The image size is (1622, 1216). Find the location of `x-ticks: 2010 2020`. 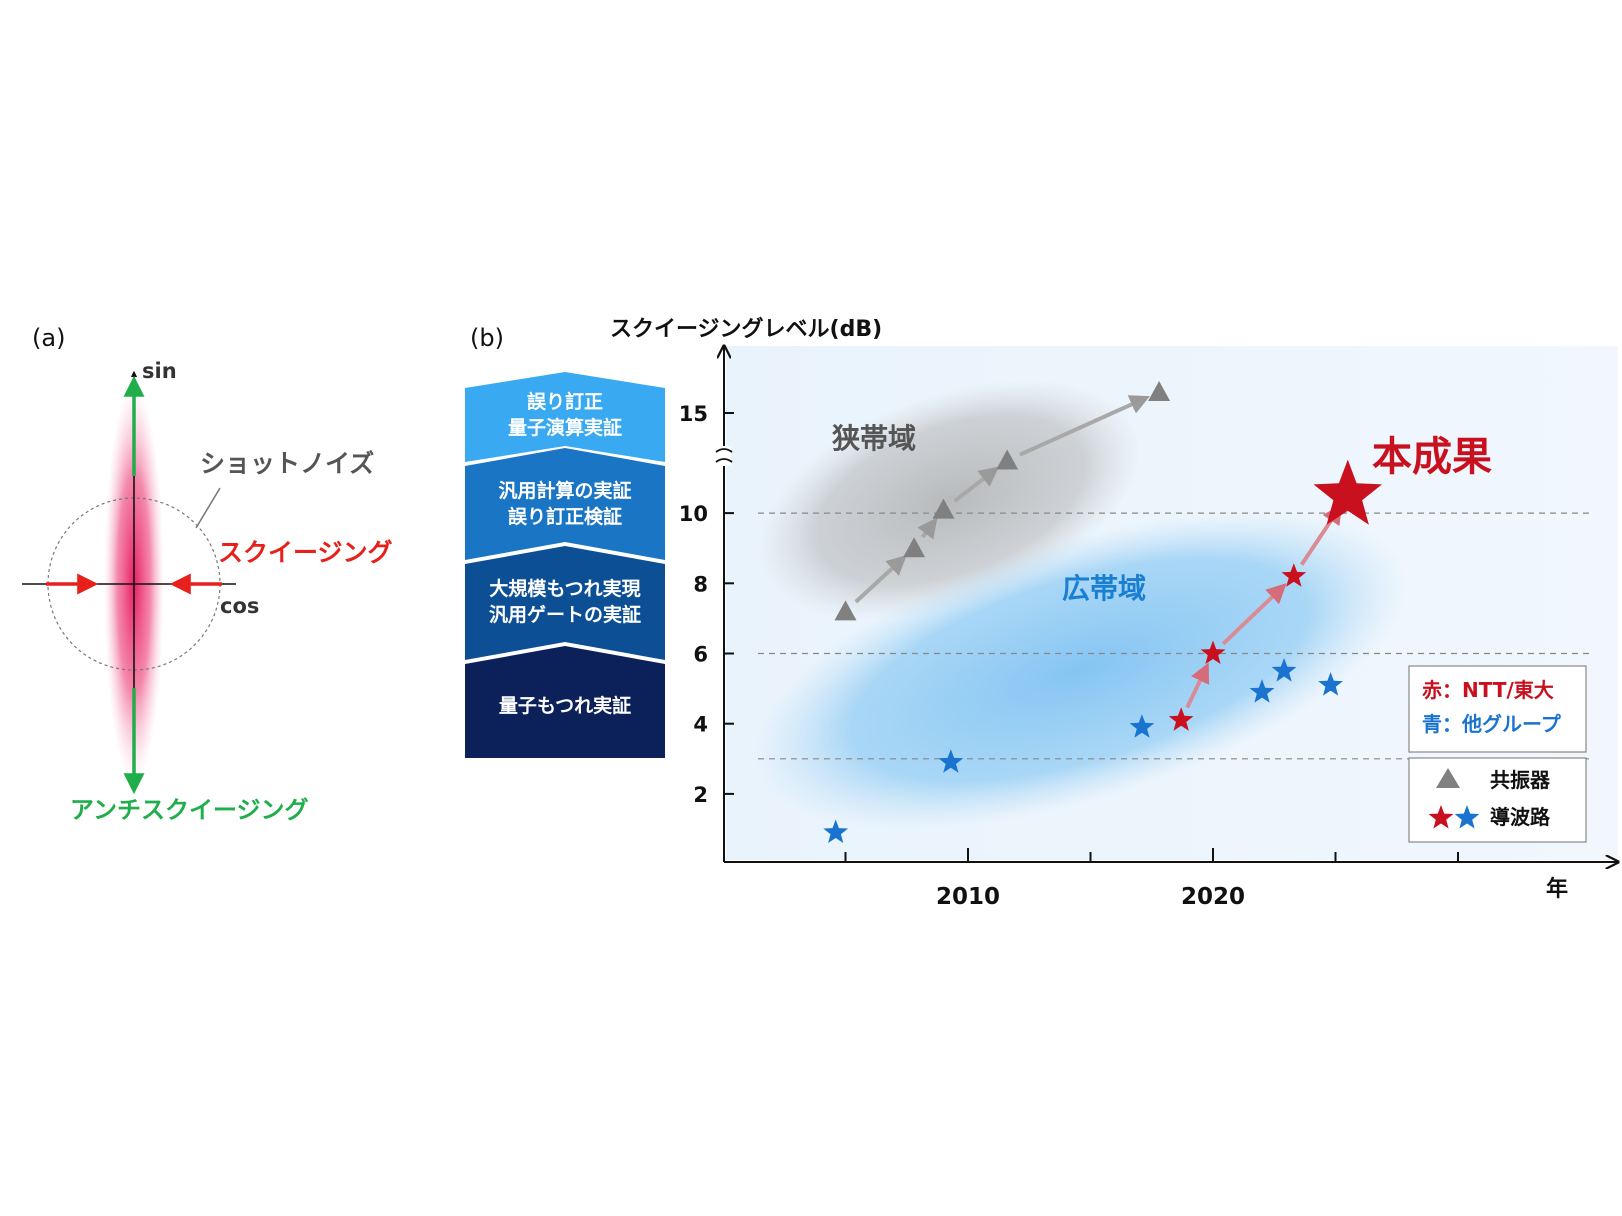

x-ticks: 2010 2020 is located at coordinates (1151, 879).